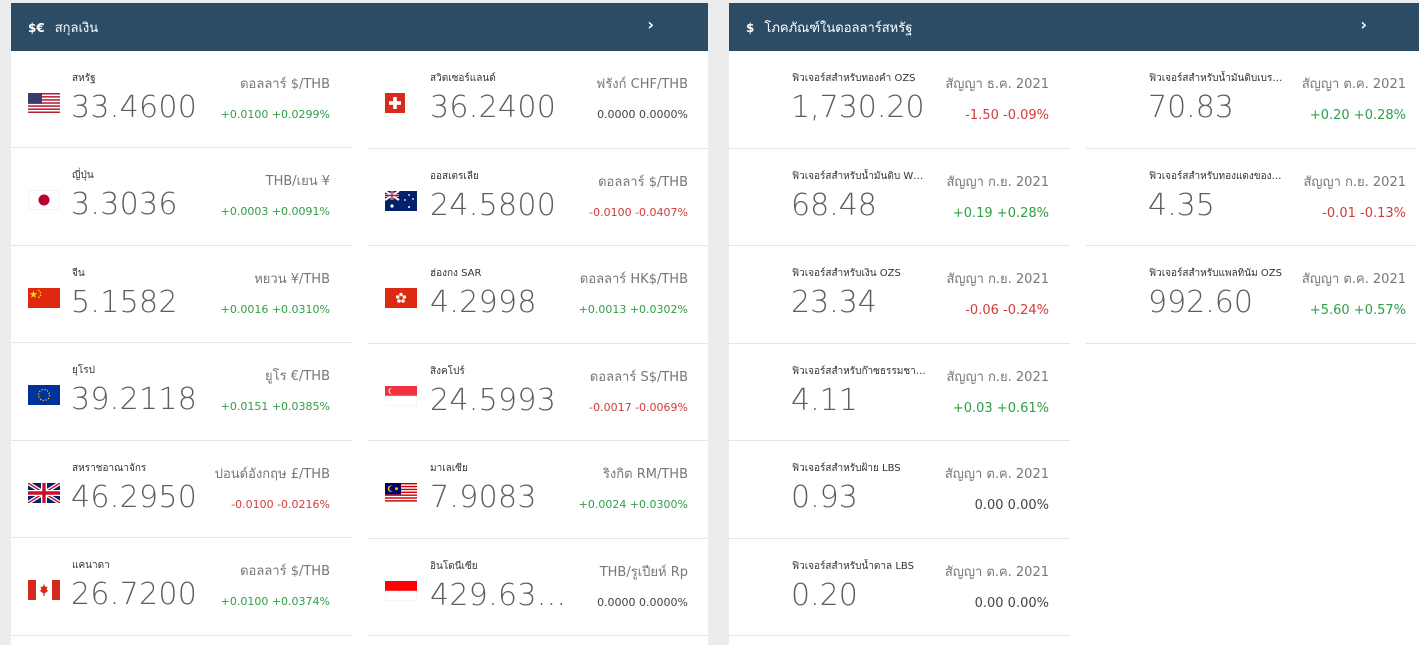 This screenshot has width=1419, height=645. What do you see at coordinates (642, 84) in the screenshot?
I see `currency-pair: ฟรังก์ CHF/THB` at bounding box center [642, 84].